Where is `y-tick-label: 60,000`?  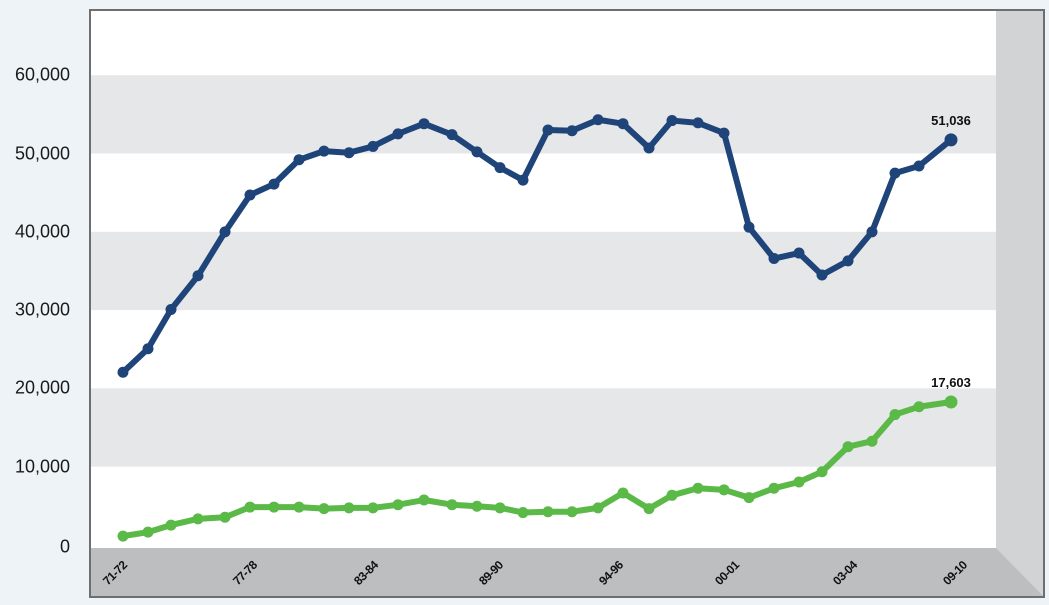 y-tick-label: 60,000 is located at coordinates (42, 74).